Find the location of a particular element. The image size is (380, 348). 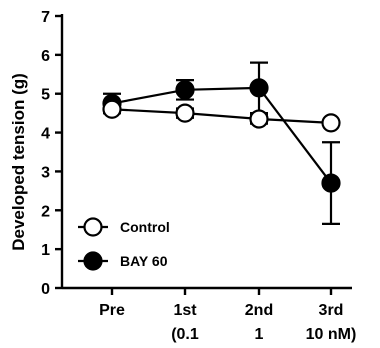

y-tick-label: 3 is located at coordinates (45, 172).